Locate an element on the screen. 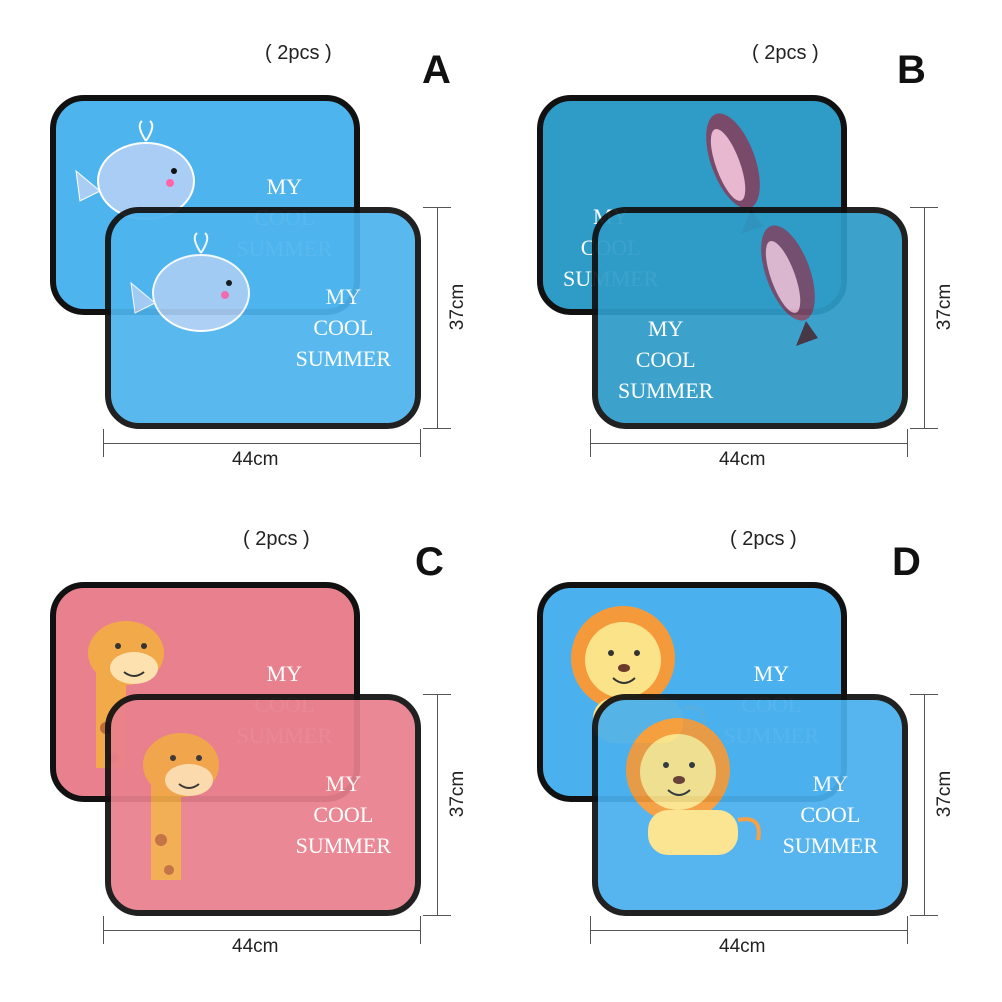 The image size is (1002, 1002). variant-letter: C is located at coordinates (429, 562).